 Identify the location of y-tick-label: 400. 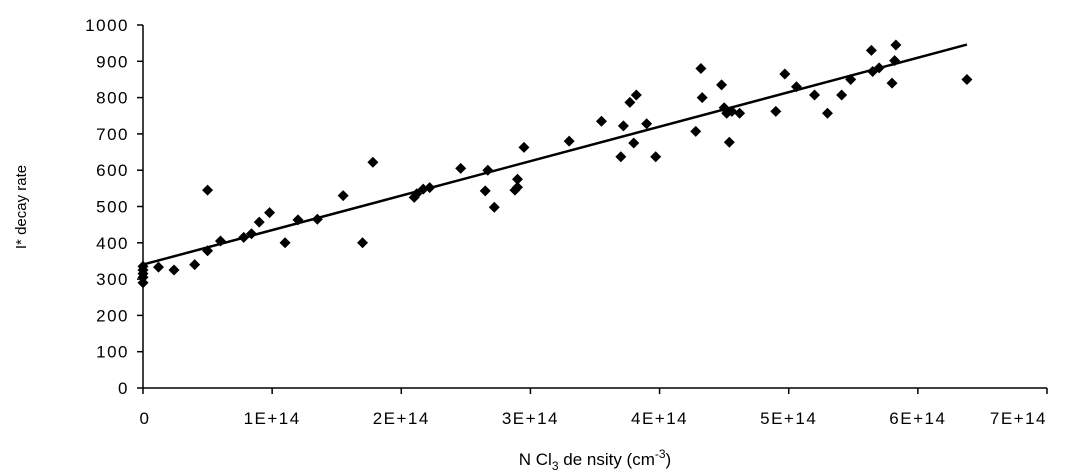
(112, 243).